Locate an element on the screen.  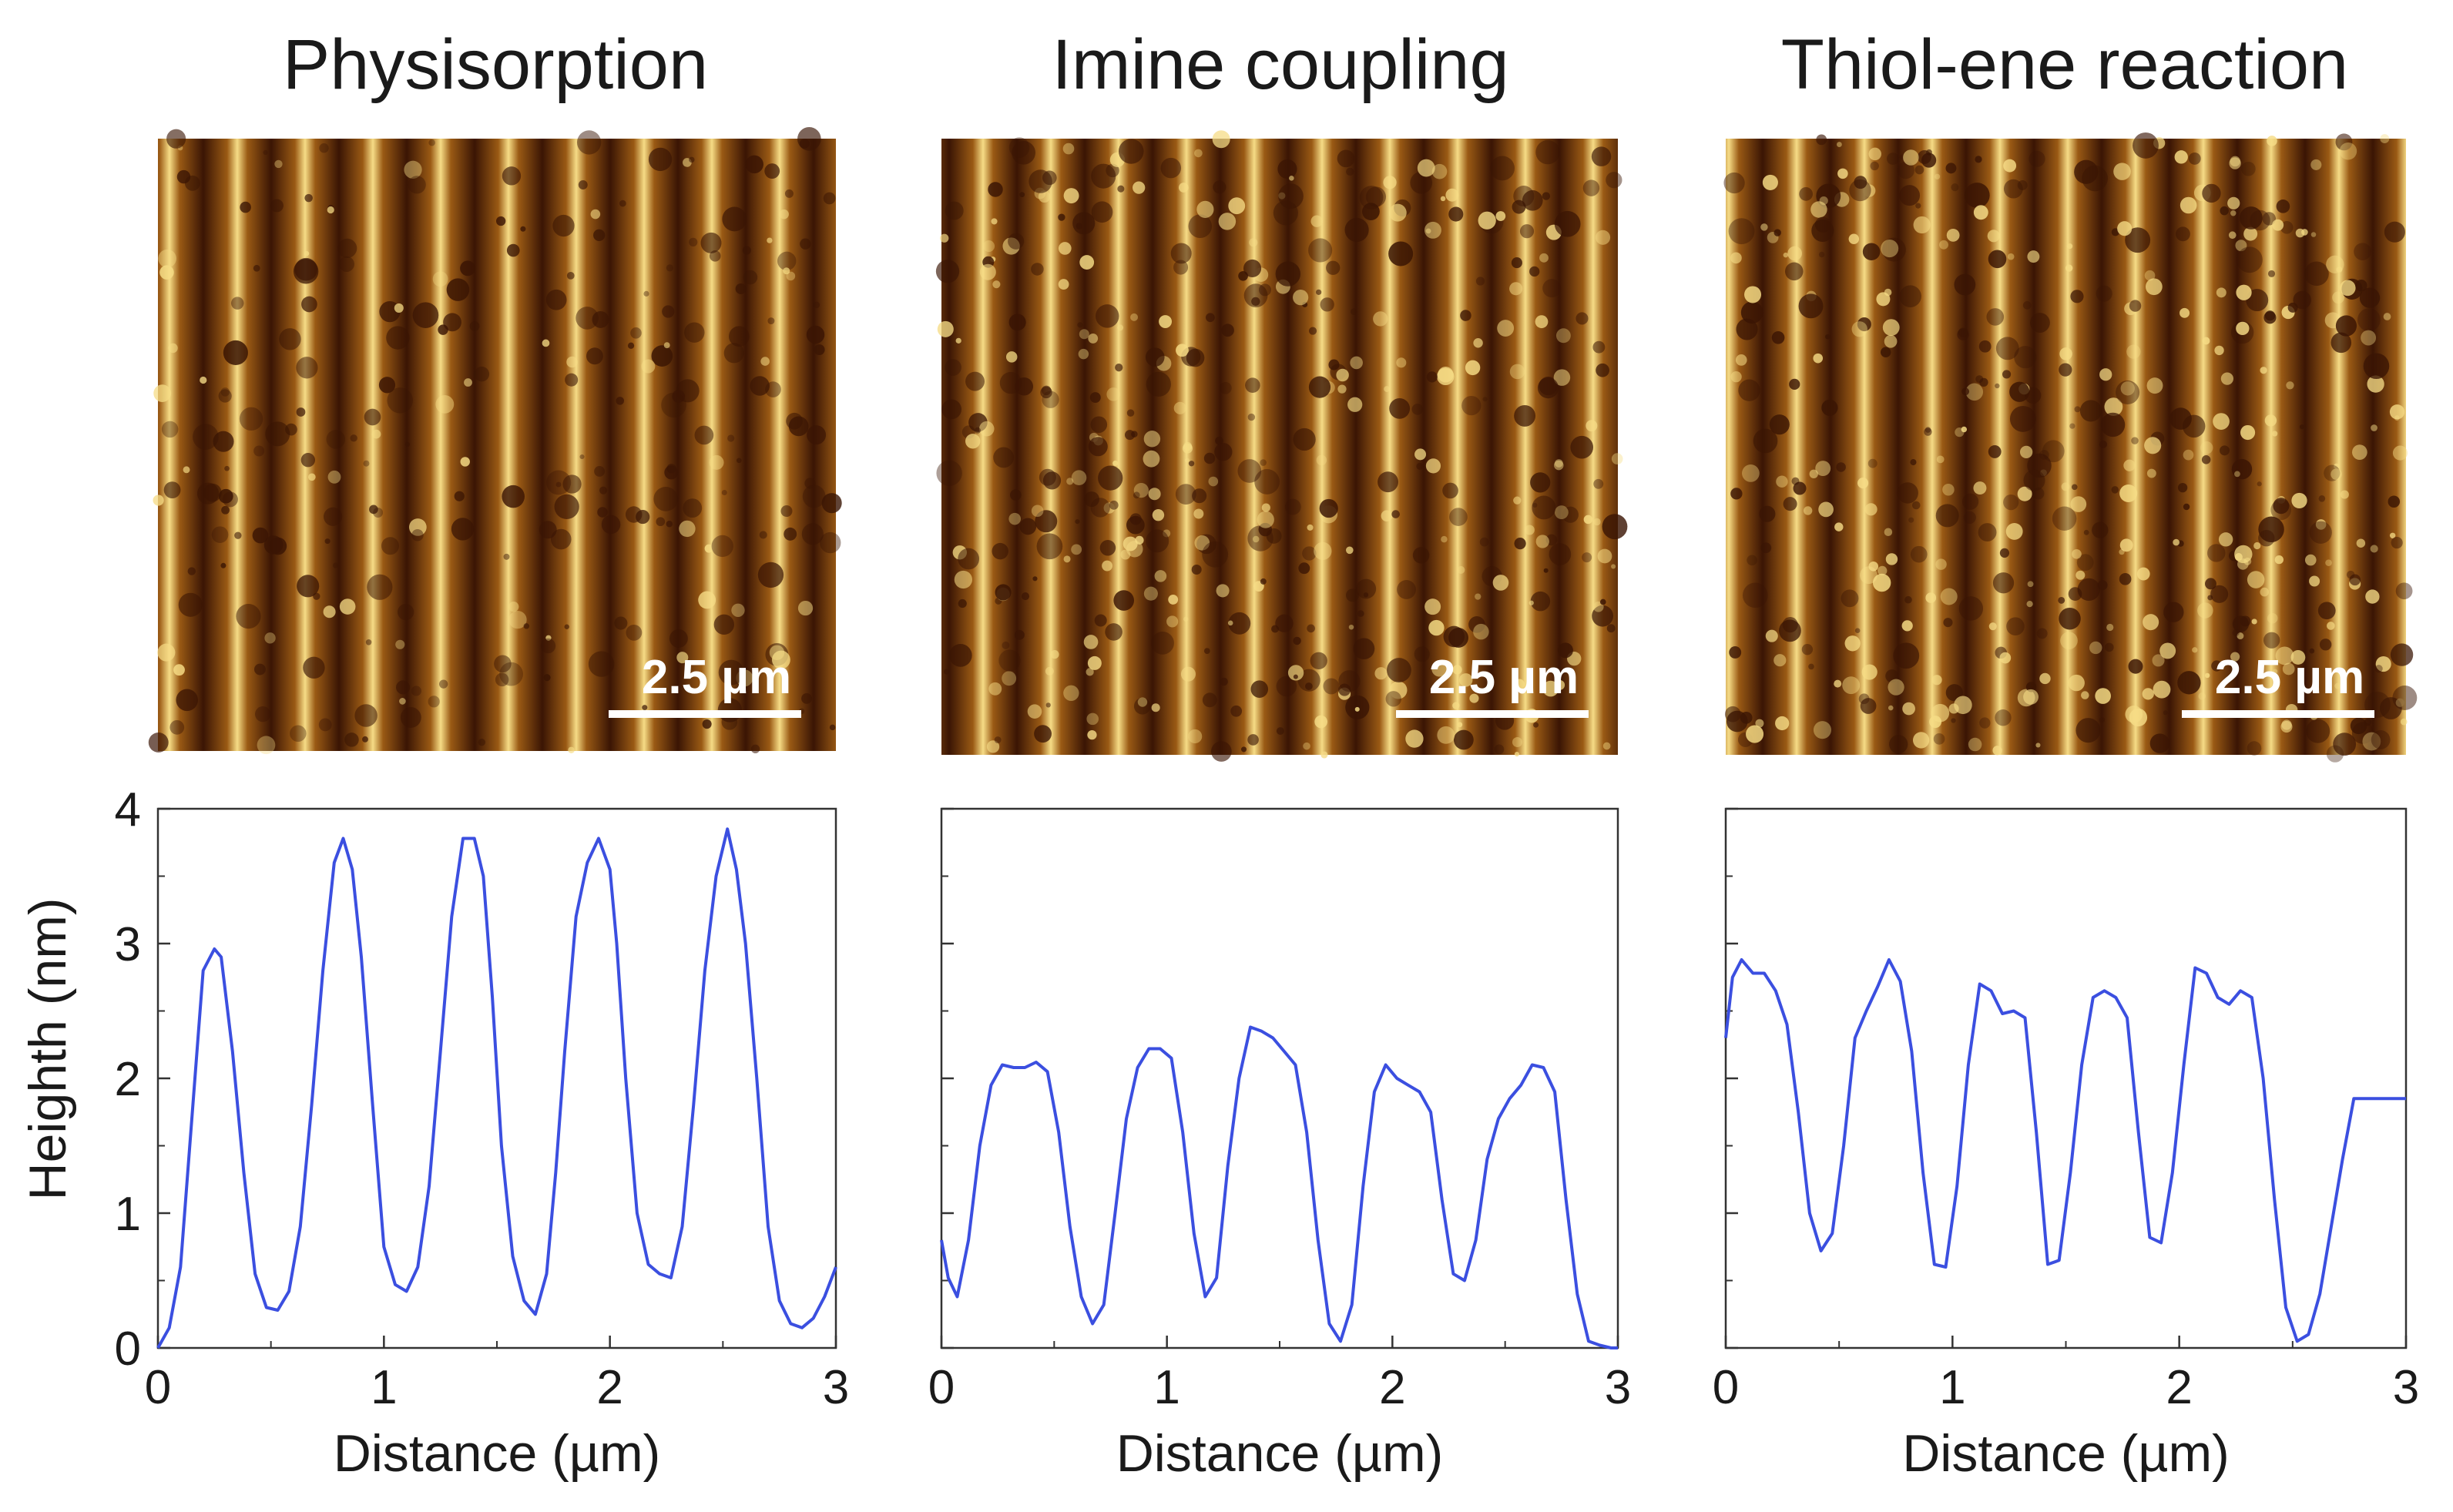
height-profile-physisorption: 0 1 2 3 4 0 1 2 3 Distance (µm) is located at coordinates (482, 1133).